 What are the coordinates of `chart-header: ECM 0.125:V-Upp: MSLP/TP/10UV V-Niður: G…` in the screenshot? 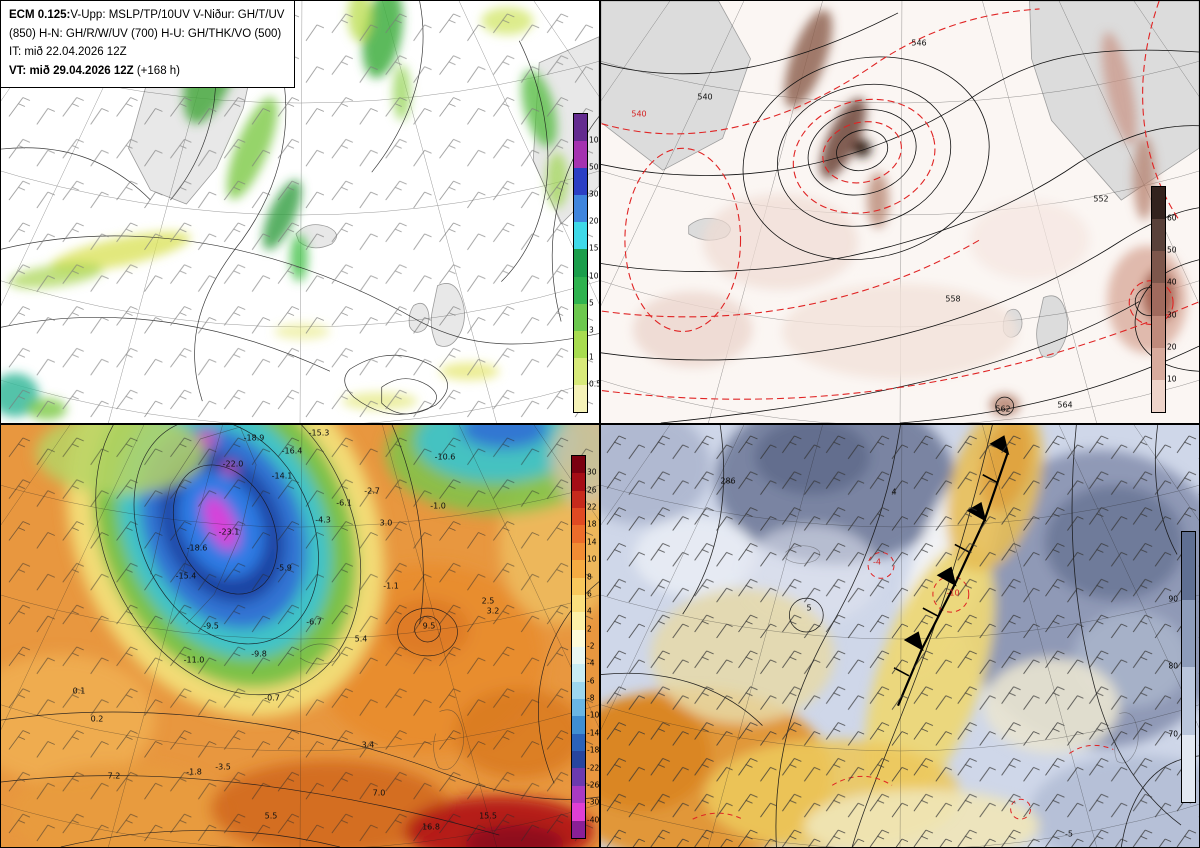 It's located at (148, 44).